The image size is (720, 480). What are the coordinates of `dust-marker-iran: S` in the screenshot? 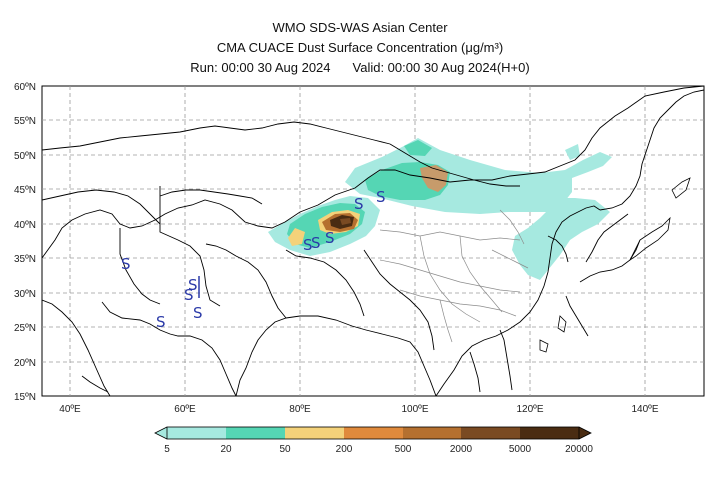 It's located at (126, 264).